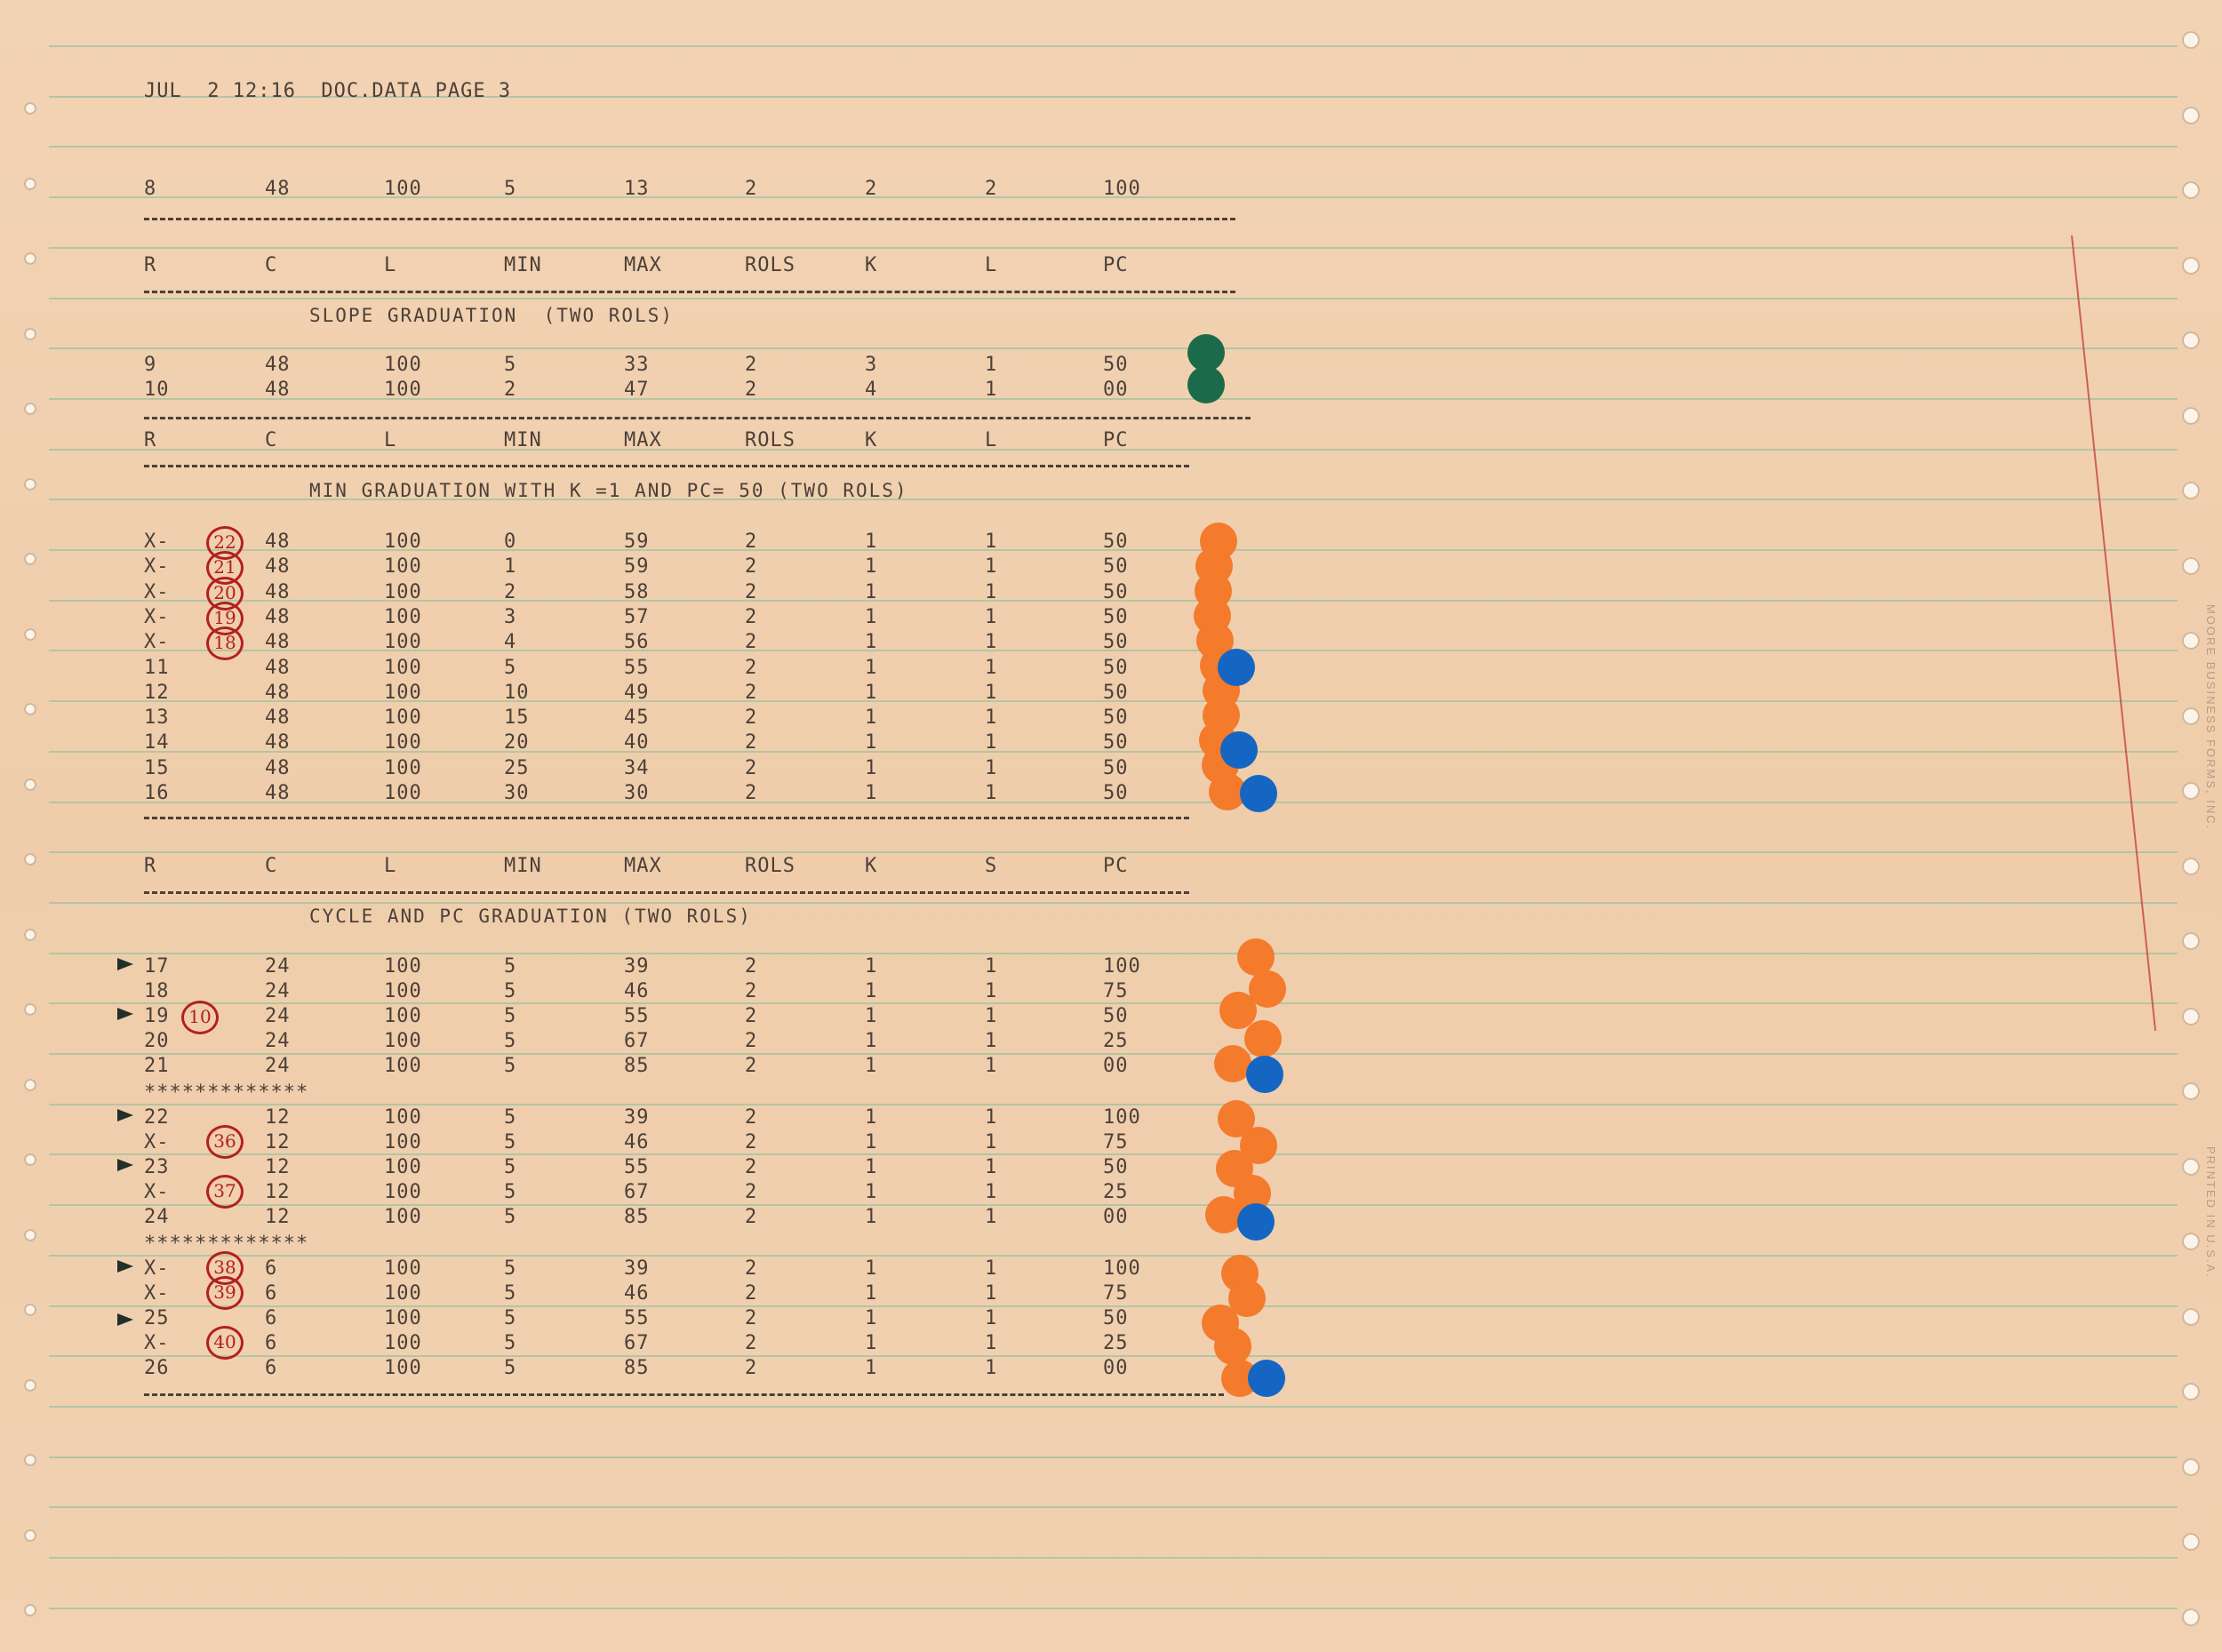  What do you see at coordinates (2211, 1212) in the screenshot?
I see `printed-in-text: PRINTED IN U.S.A.` at bounding box center [2211, 1212].